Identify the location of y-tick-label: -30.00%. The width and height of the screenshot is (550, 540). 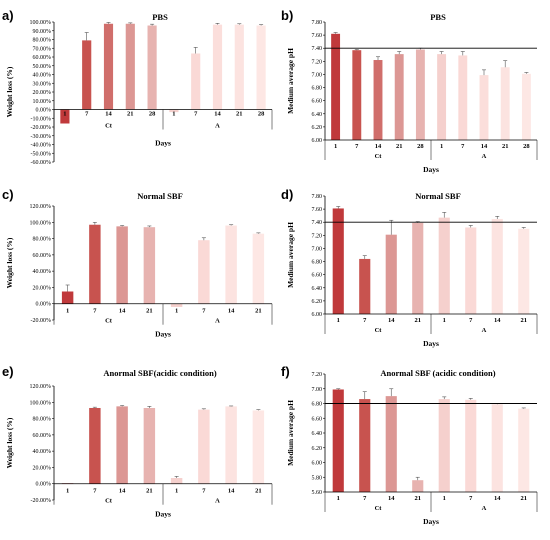
(41, 137).